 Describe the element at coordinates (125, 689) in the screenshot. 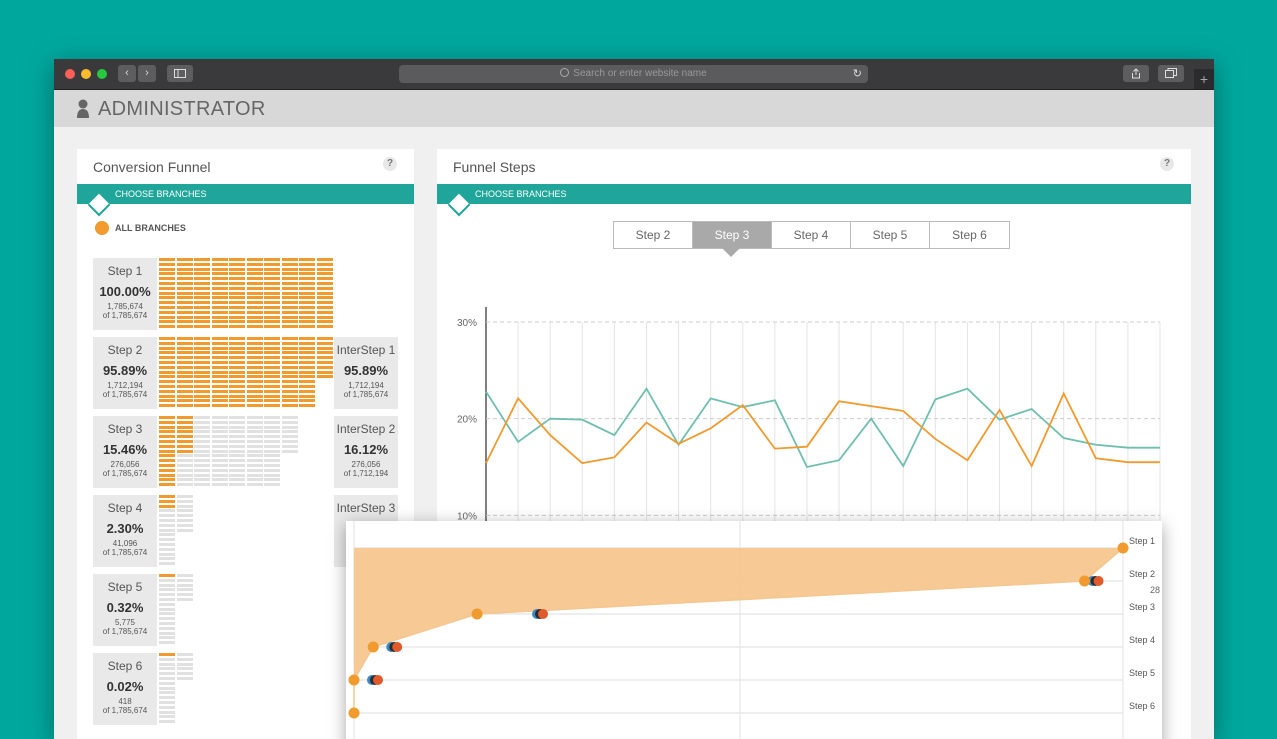

I see `step-box: Step 6 0.02% 418 of 1,785,674` at that location.